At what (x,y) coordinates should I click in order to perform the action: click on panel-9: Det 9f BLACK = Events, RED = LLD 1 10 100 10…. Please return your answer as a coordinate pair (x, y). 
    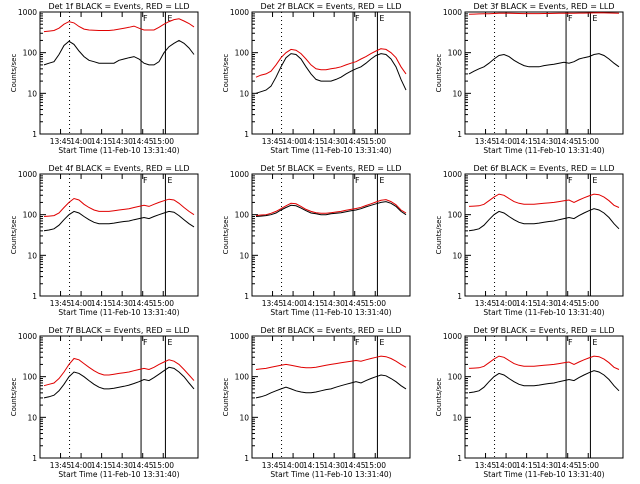
    Looking at the image, I should click on (529, 402).